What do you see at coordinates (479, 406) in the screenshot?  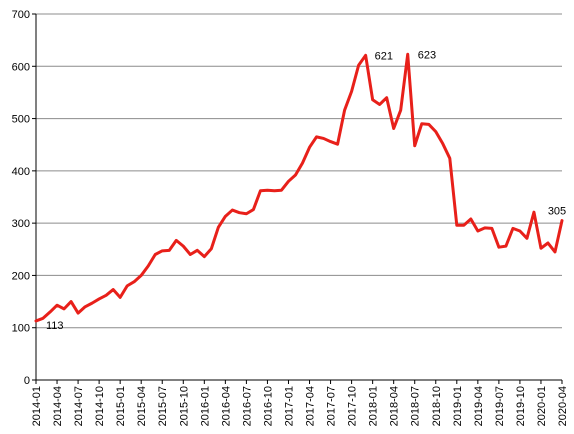 I see `x-tick-label: 2019-04` at bounding box center [479, 406].